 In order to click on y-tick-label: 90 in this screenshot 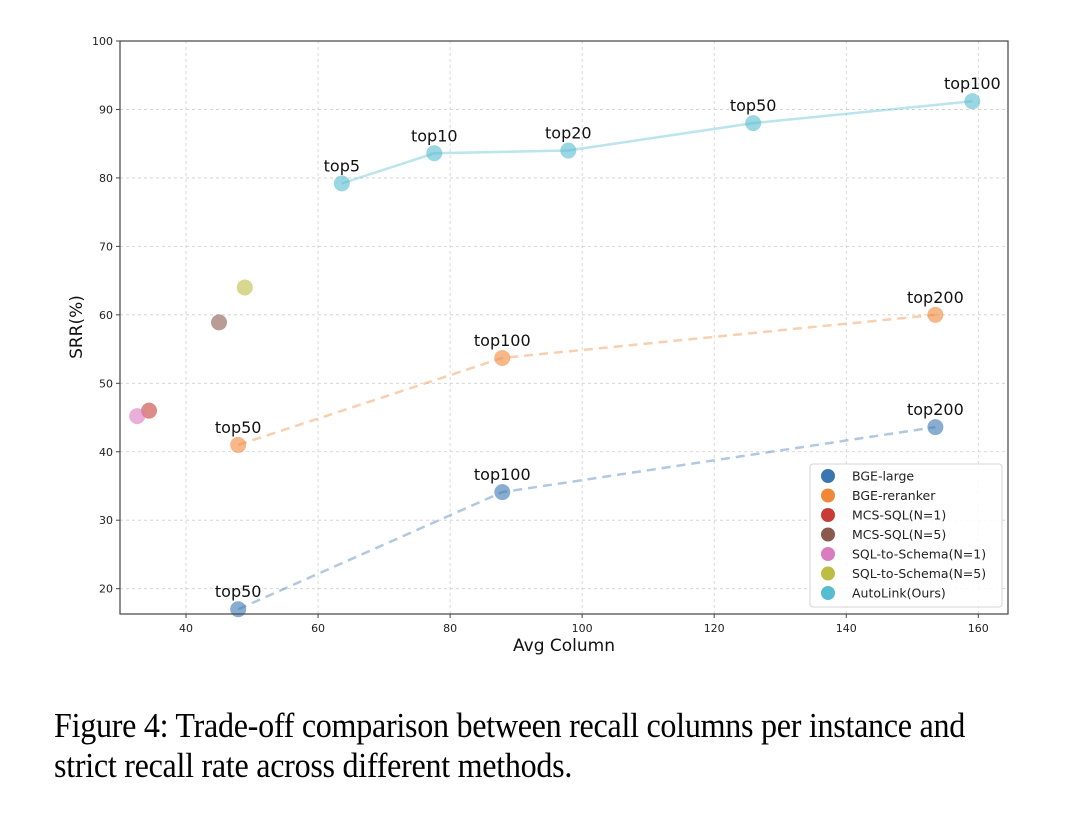, I will do `click(106, 109)`.